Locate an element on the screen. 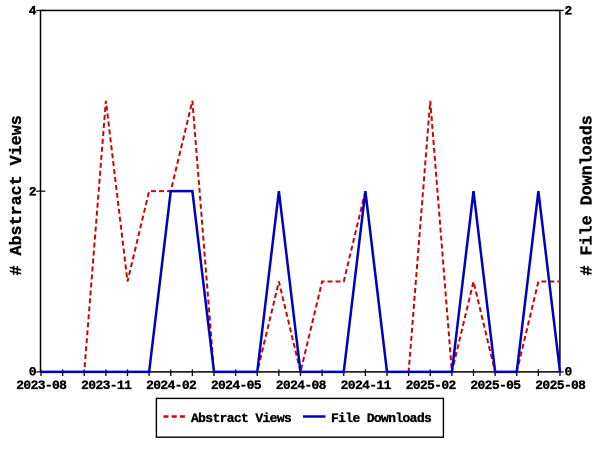 This screenshot has width=600, height=450. svg-text: 2025-08 is located at coordinates (560, 385).